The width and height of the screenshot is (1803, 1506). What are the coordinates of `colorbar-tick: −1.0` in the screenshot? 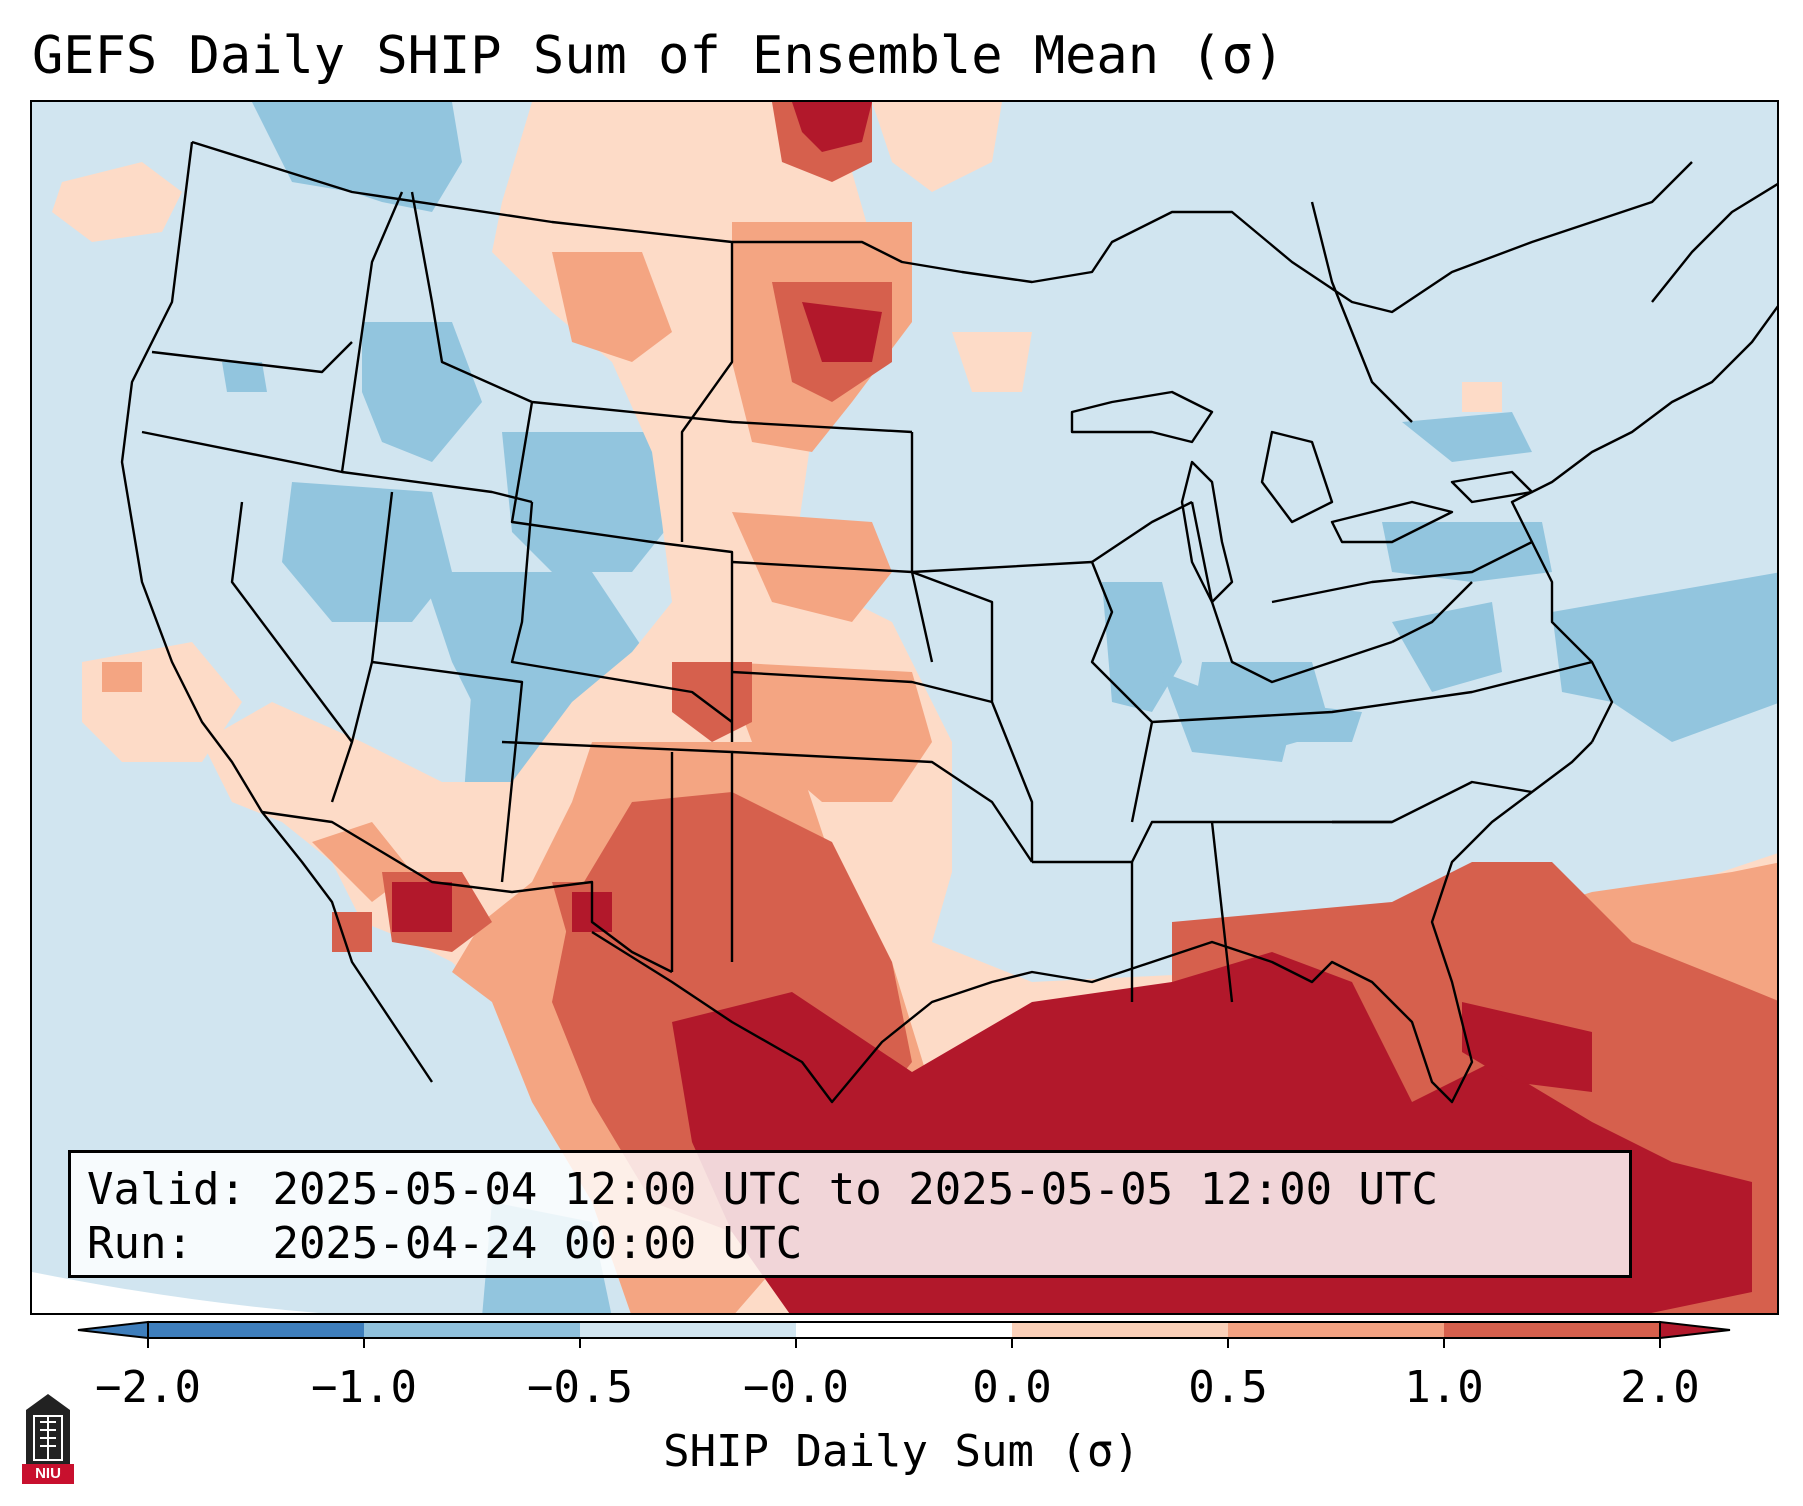 It's located at (364, 1387).